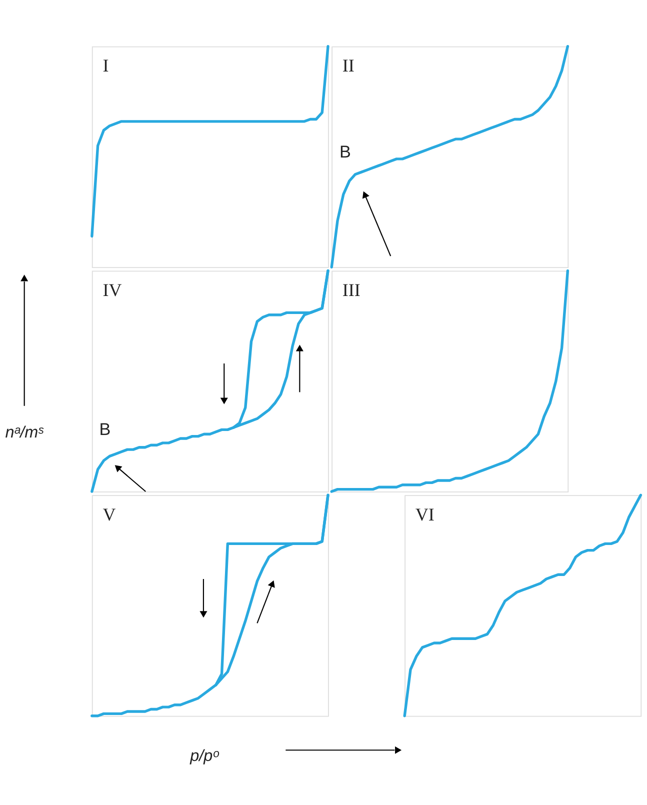  Describe the element at coordinates (351, 290) in the screenshot. I see `text: III` at that location.